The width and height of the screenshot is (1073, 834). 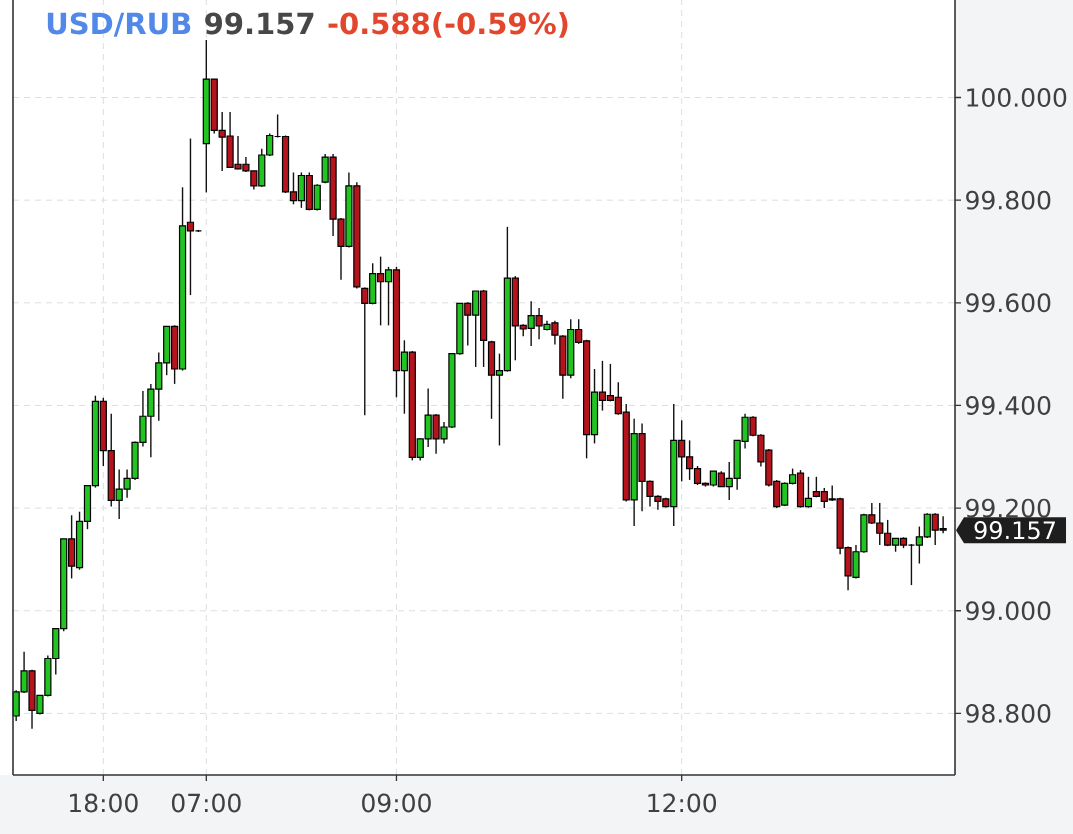 What do you see at coordinates (104, 803) in the screenshot?
I see `x-tick-label: 18:00` at bounding box center [104, 803].